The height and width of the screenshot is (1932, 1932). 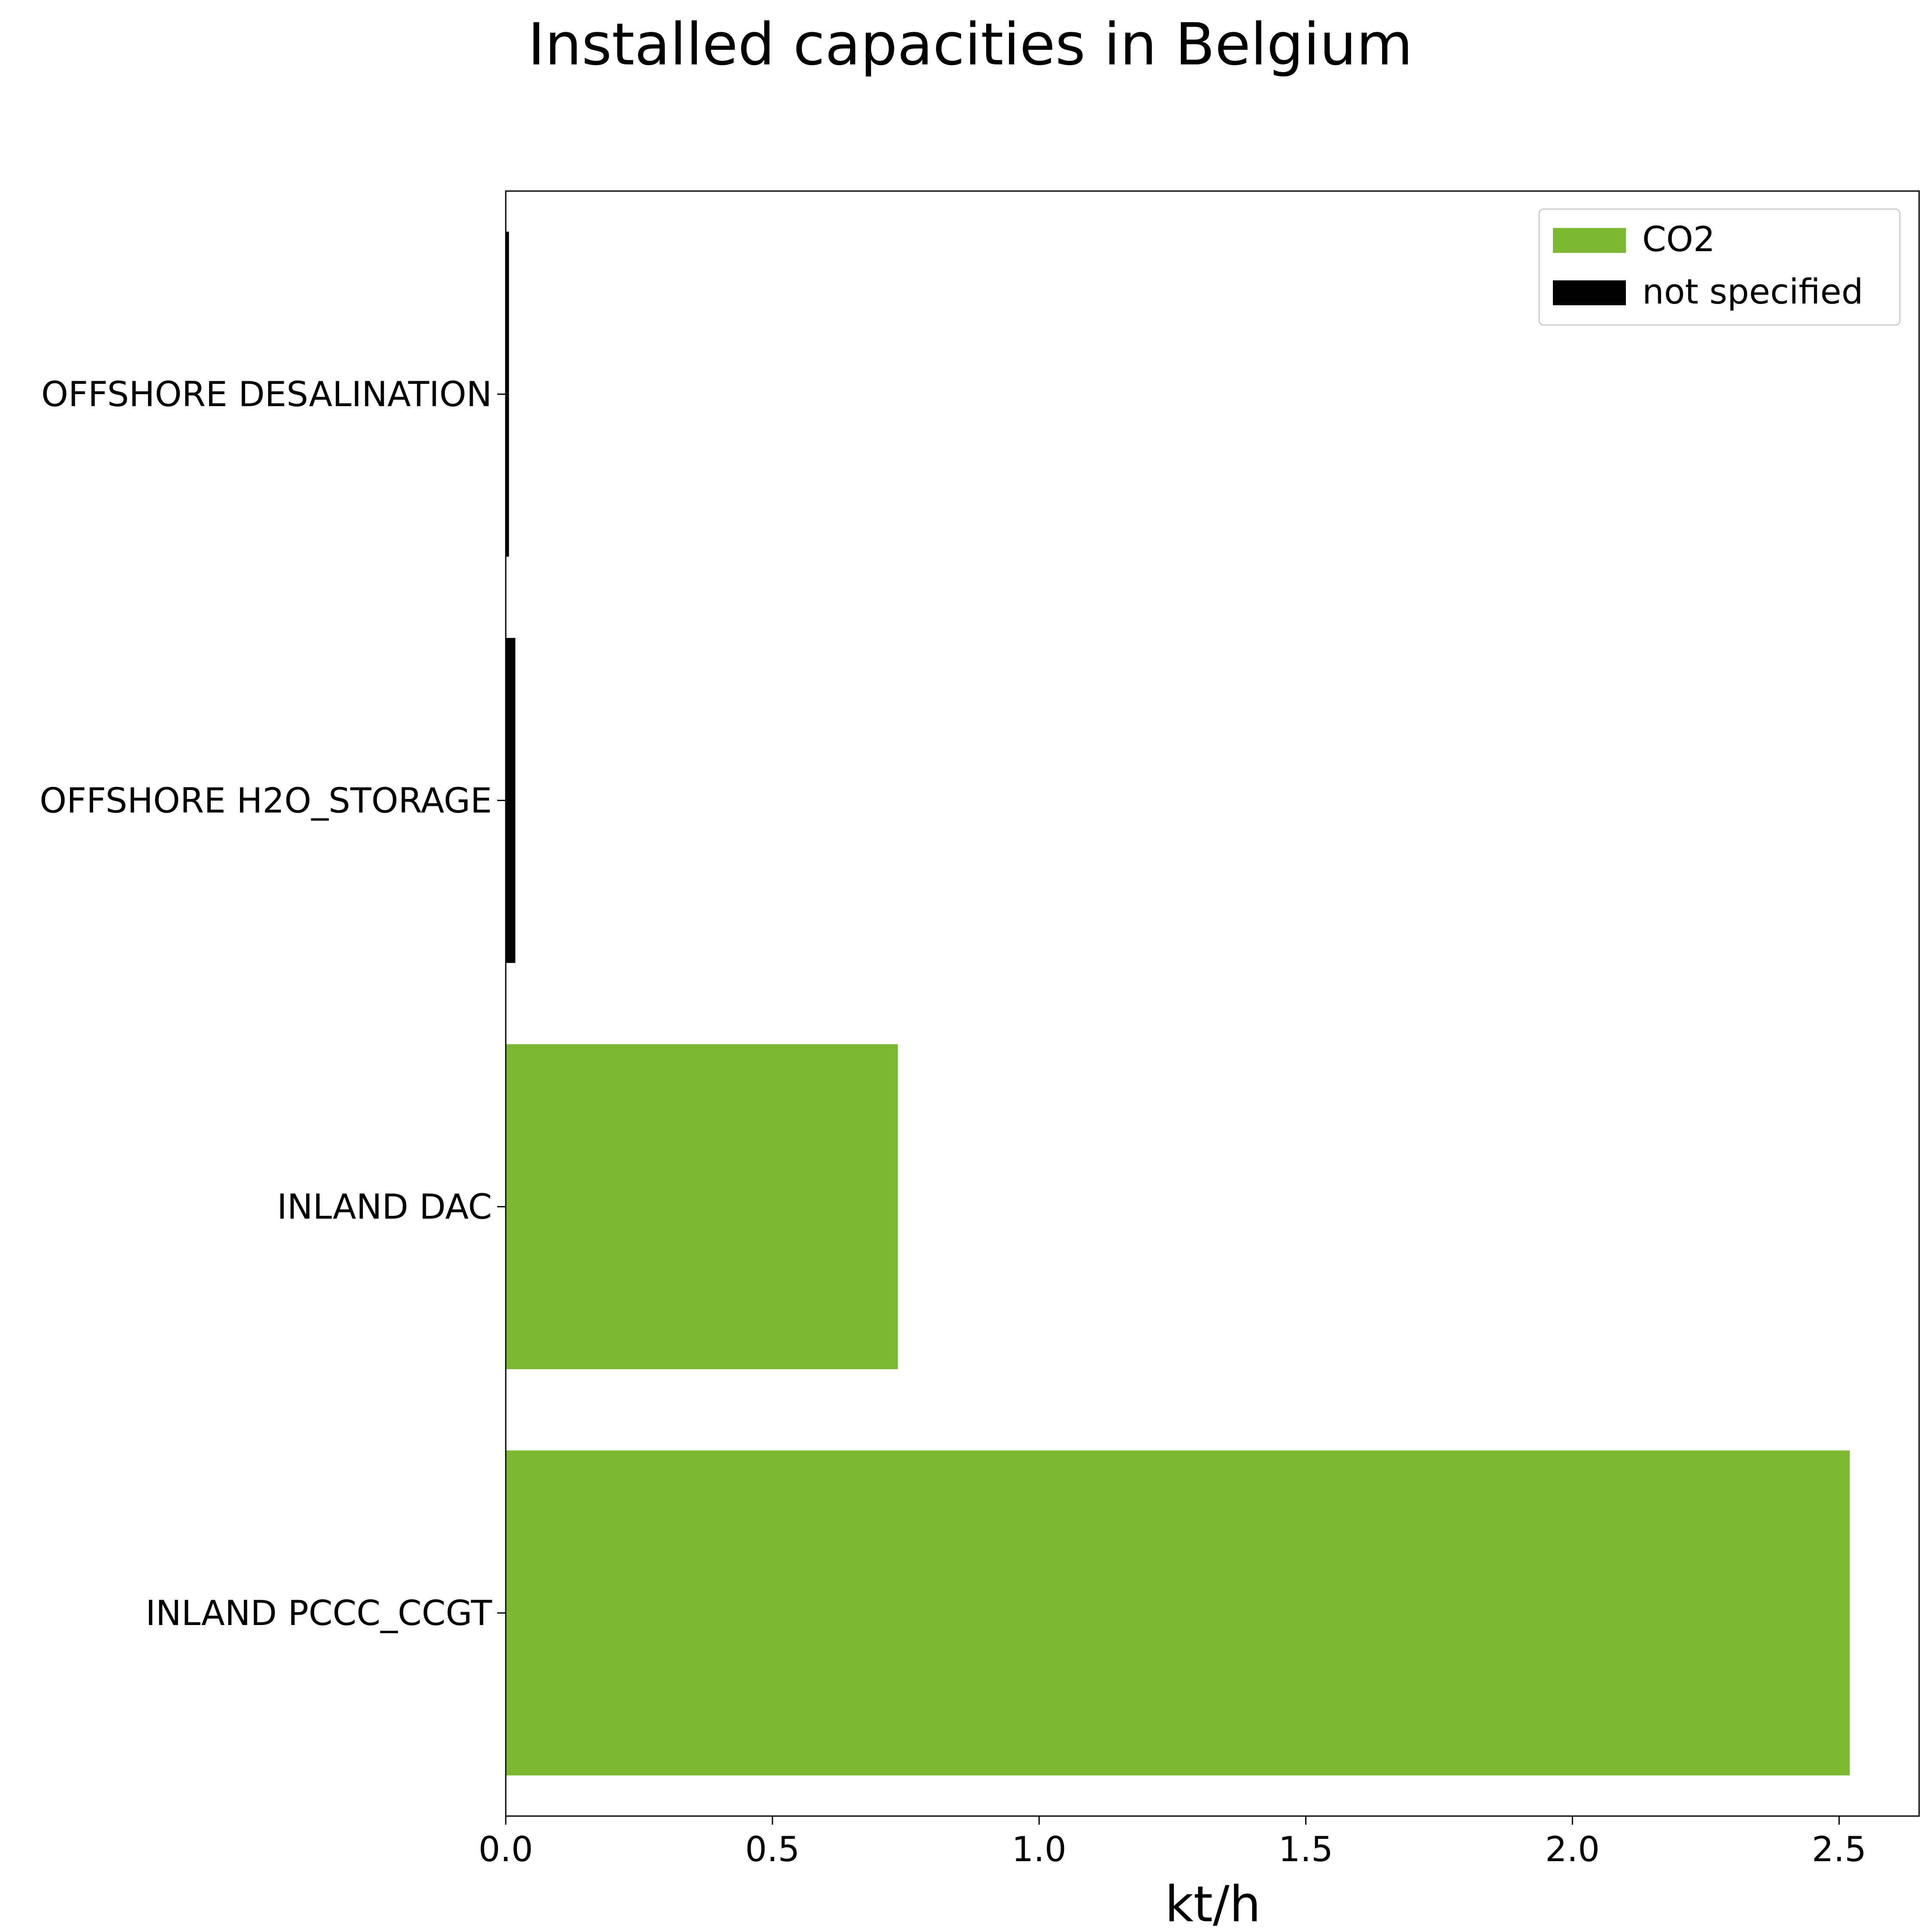 I want to click on legend-items: CO2 not specified, so click(x=1708, y=265).